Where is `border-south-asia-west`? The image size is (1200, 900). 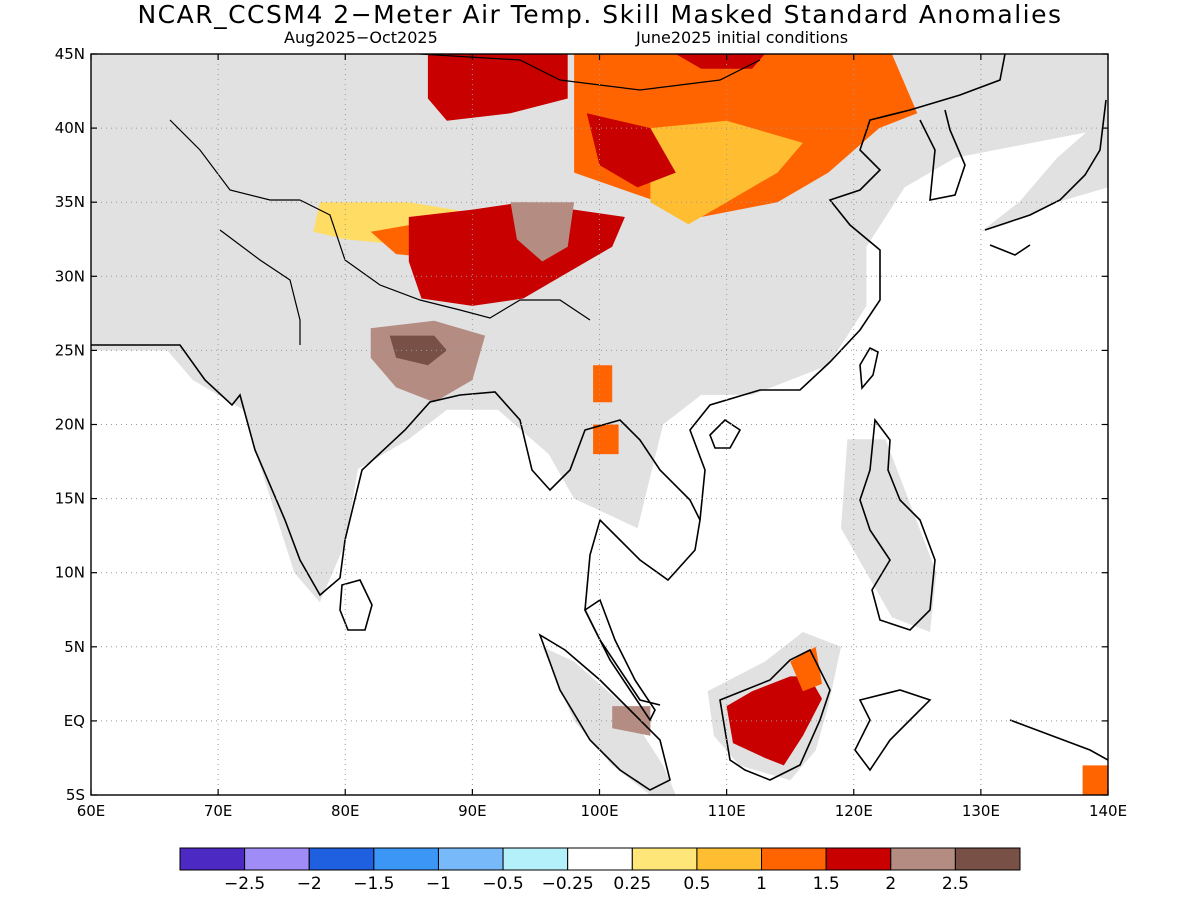 border-south-asia-west is located at coordinates (235, 232).